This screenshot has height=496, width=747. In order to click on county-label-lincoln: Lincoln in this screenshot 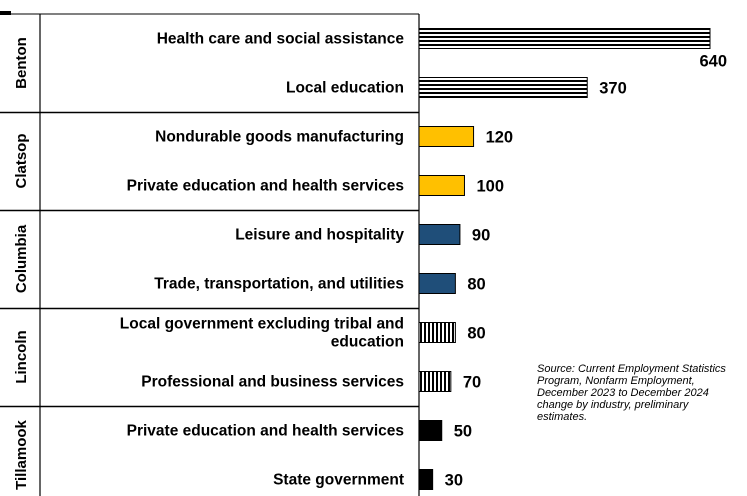, I will do `click(21, 356)`.